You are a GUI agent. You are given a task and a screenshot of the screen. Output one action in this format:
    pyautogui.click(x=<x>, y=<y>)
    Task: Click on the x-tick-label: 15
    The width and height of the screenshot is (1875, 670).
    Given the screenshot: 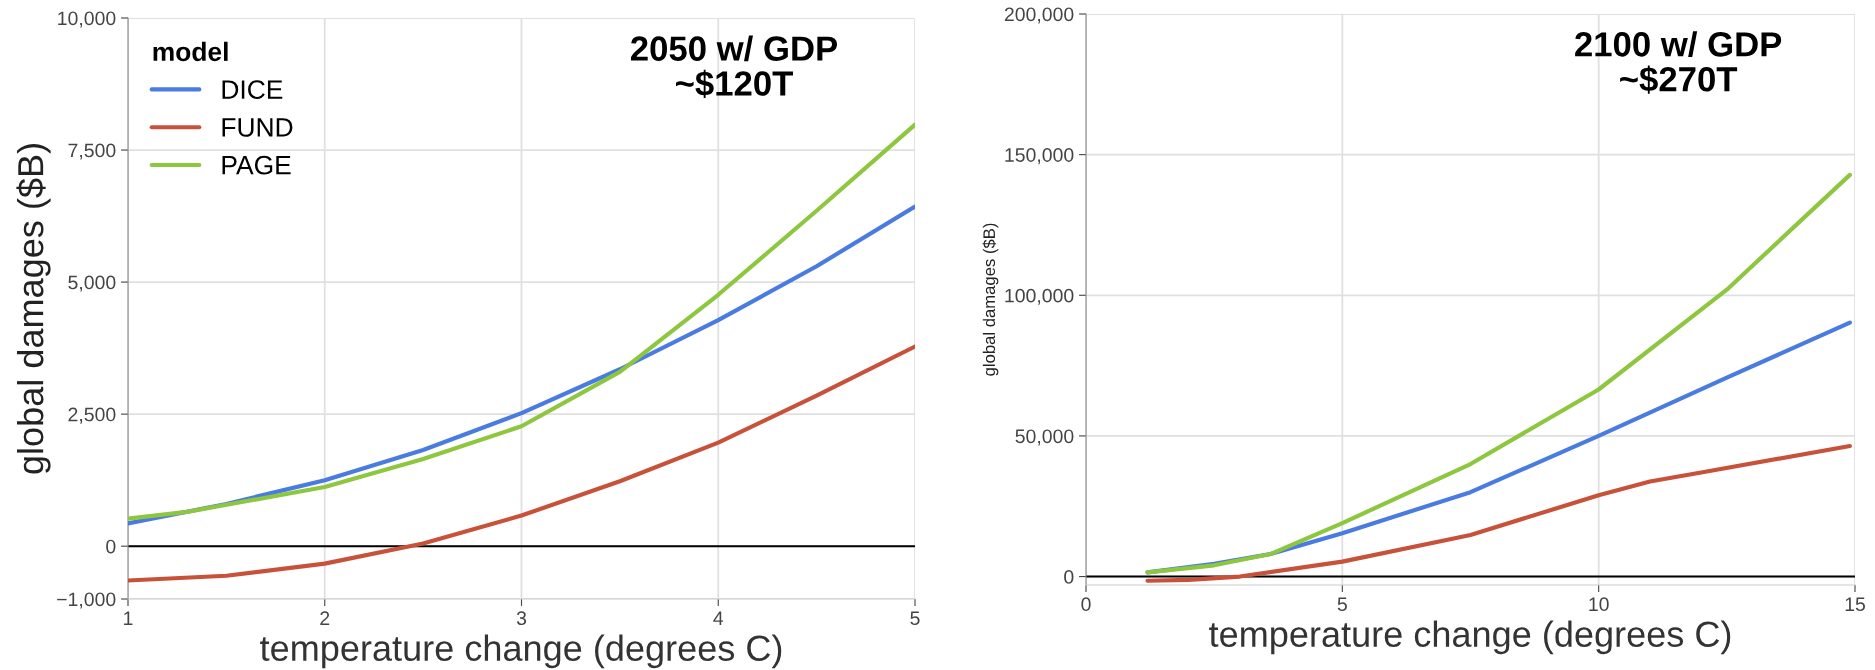 What is the action you would take?
    pyautogui.click(x=1855, y=604)
    